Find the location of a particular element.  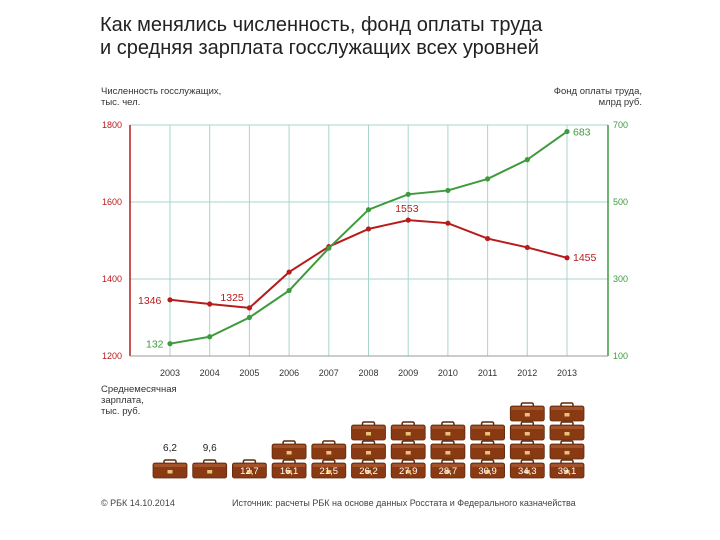

x-axis-tick-label: 2013 is located at coordinates (567, 373).